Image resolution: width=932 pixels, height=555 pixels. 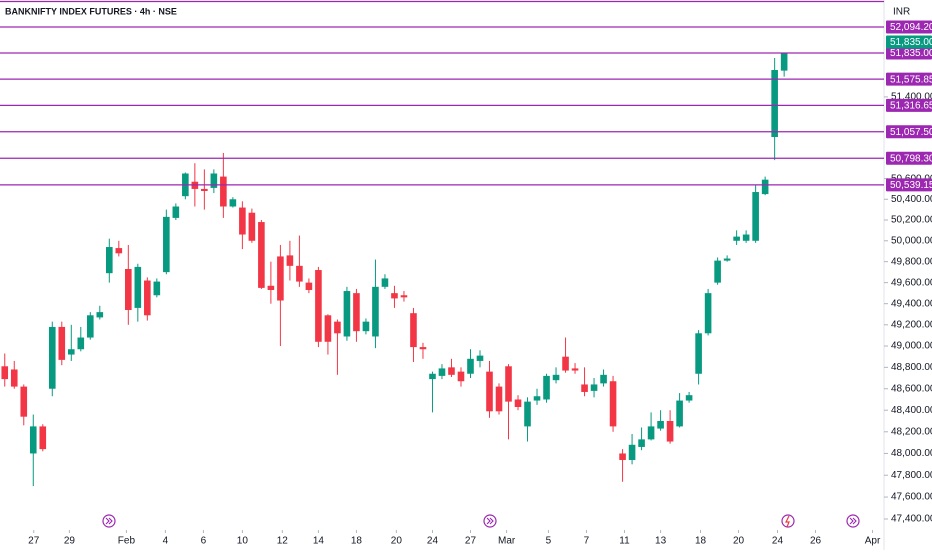 I want to click on level-label: 50,798.30, so click(x=911, y=158).